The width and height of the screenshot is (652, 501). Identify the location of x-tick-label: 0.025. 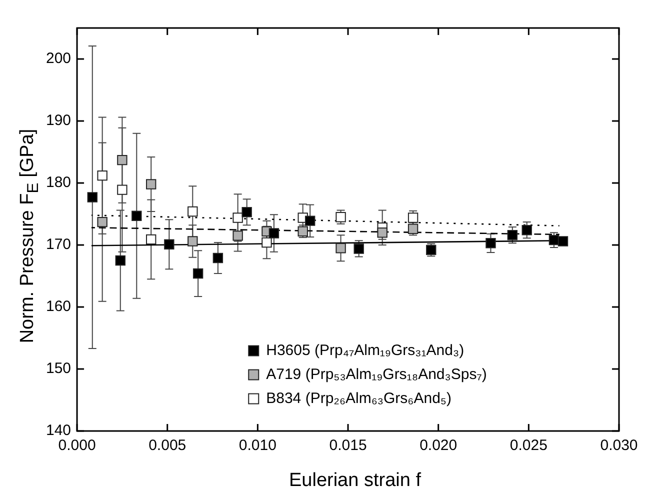
(529, 445).